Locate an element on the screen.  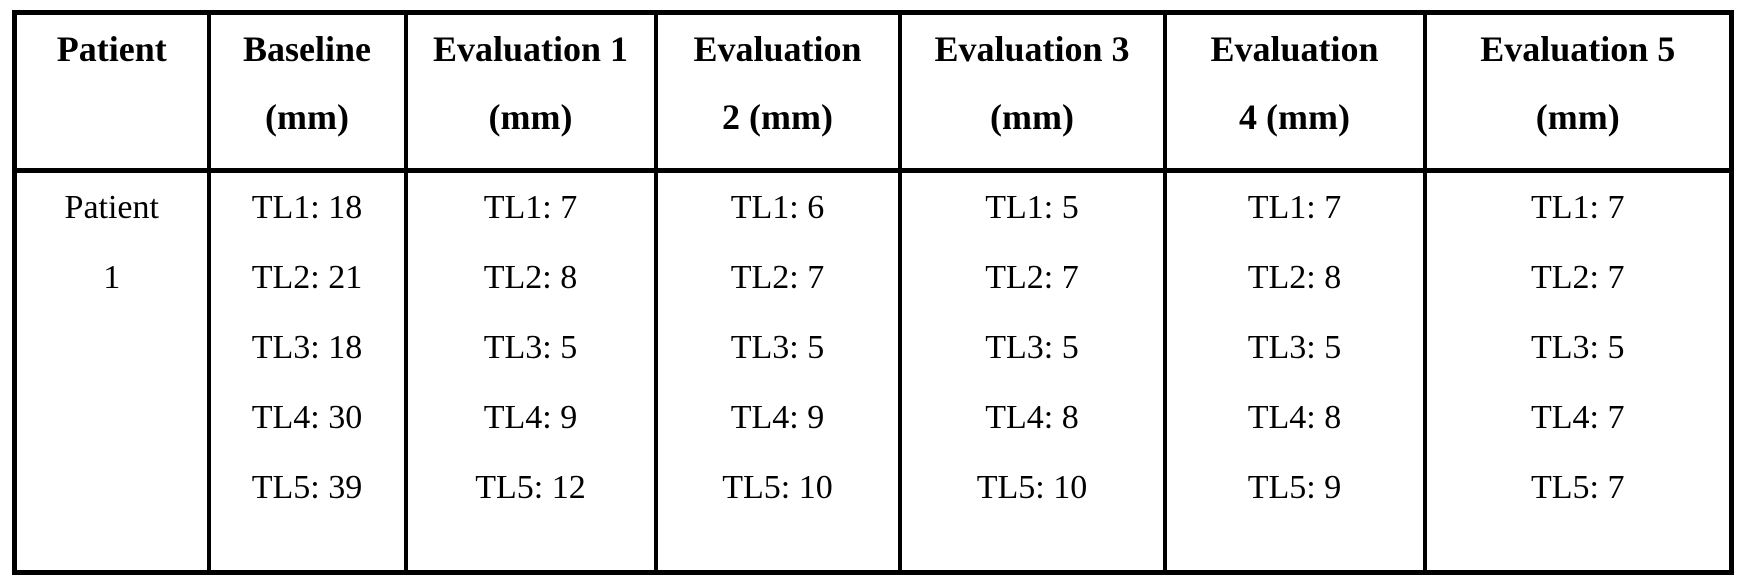
tl2-value: TL2: 21 is located at coordinates (307, 277).